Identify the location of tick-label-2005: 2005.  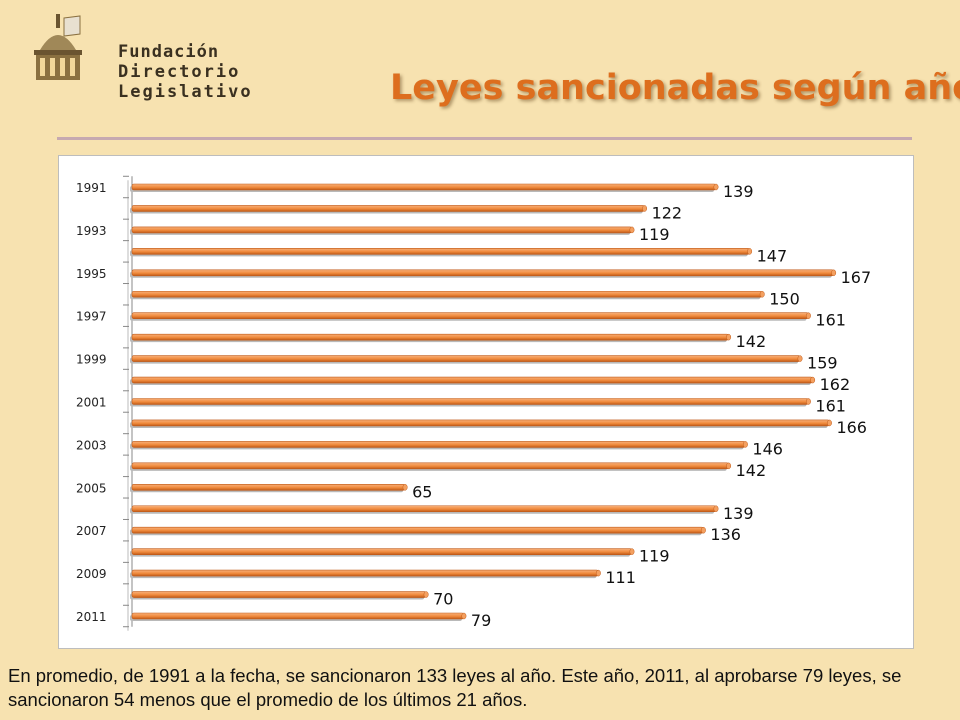
(91, 488).